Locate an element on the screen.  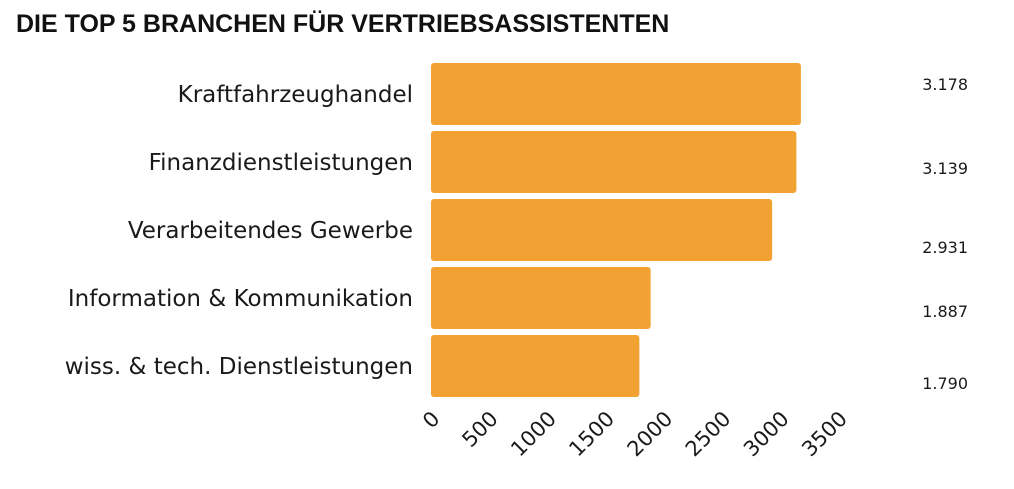
value-label-3: 2.931 is located at coordinates (945, 247).